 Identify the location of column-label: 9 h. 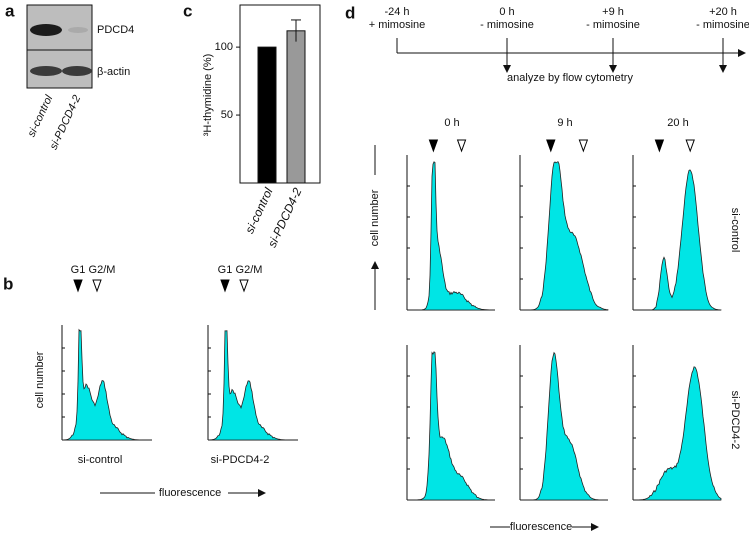
(564, 123).